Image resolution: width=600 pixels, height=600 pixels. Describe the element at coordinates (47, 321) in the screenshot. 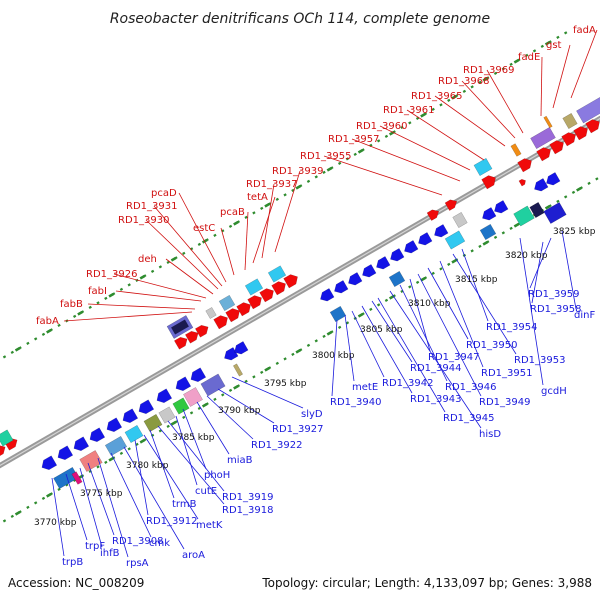

I see `forward-gene-label: fabA` at that location.